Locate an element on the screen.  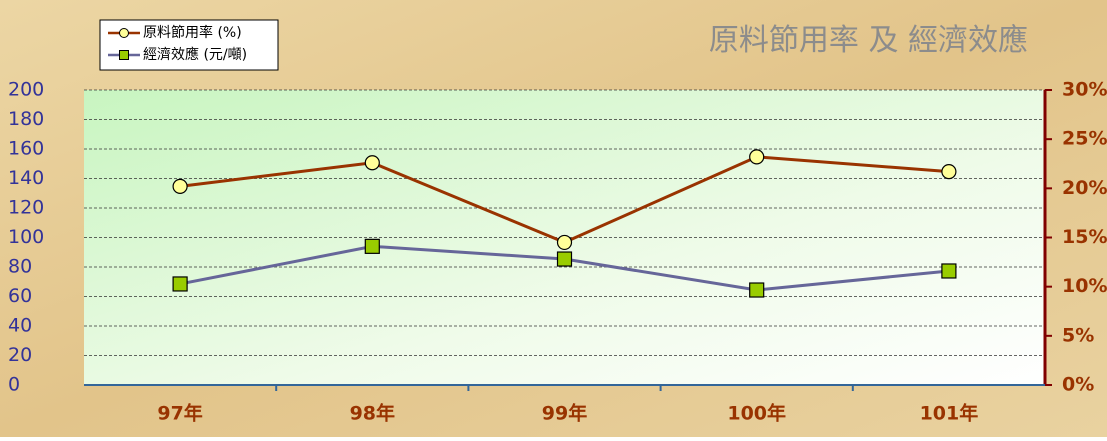
y-tick-label: 40 is located at coordinates (20, 326).